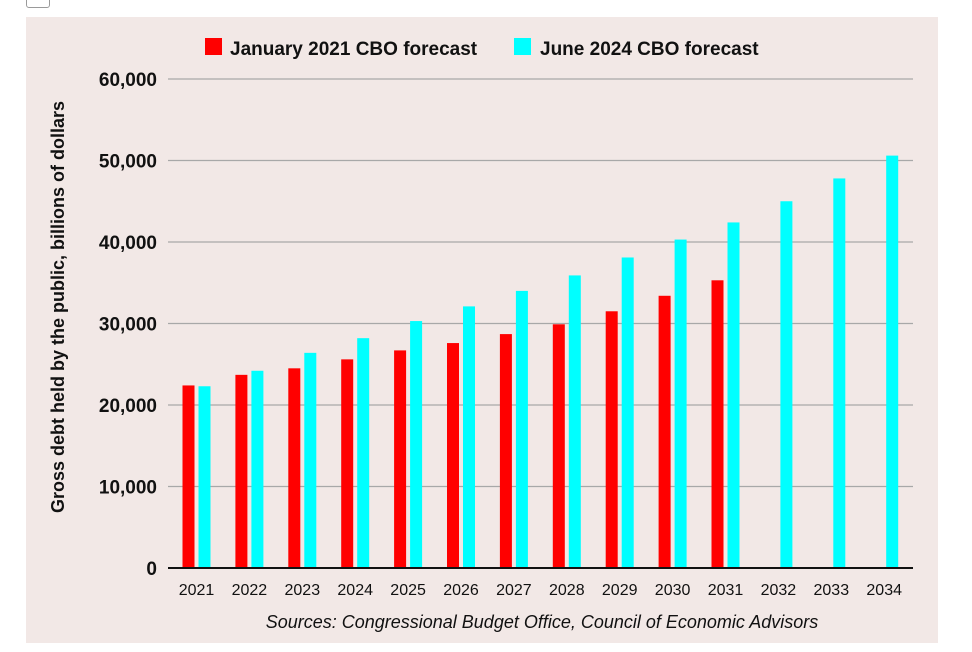 This screenshot has width=972, height=652. I want to click on bar-jun2024-2022, so click(257, 469).